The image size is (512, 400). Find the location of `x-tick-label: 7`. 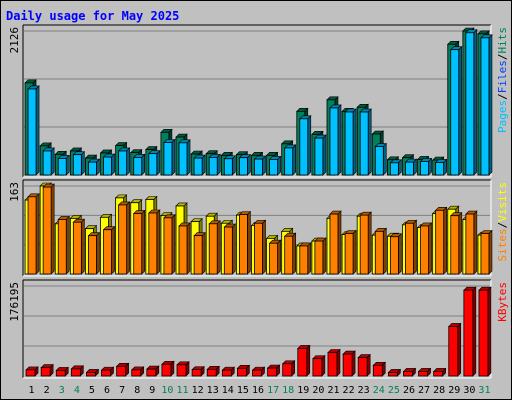

x-tick-label: 7 is located at coordinates (122, 390).